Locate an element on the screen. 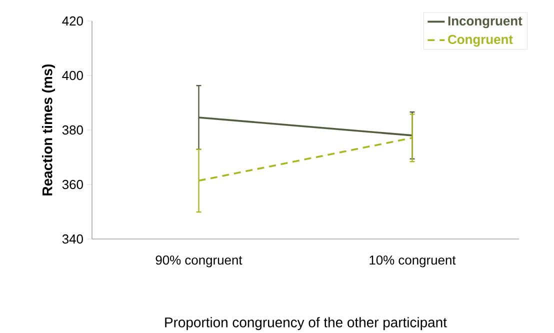  y-tick-label: 420 is located at coordinates (72, 21).